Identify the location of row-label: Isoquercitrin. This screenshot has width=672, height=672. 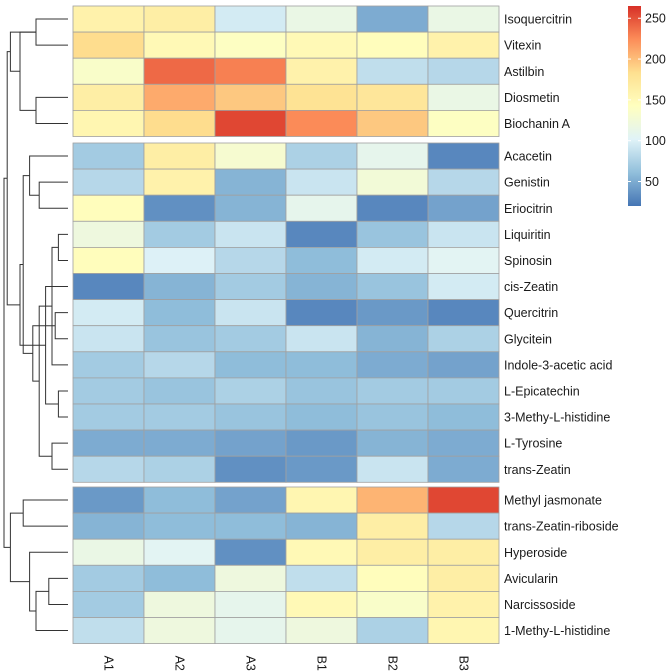
(538, 20).